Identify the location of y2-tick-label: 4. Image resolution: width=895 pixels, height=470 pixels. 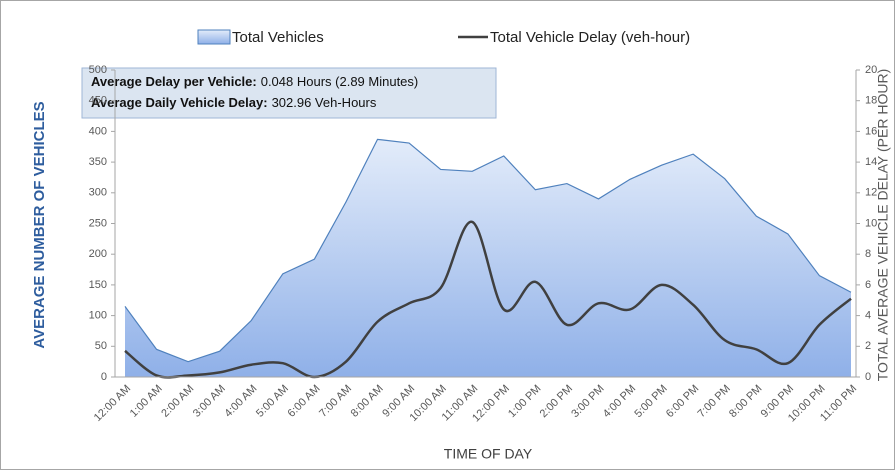
(868, 316).